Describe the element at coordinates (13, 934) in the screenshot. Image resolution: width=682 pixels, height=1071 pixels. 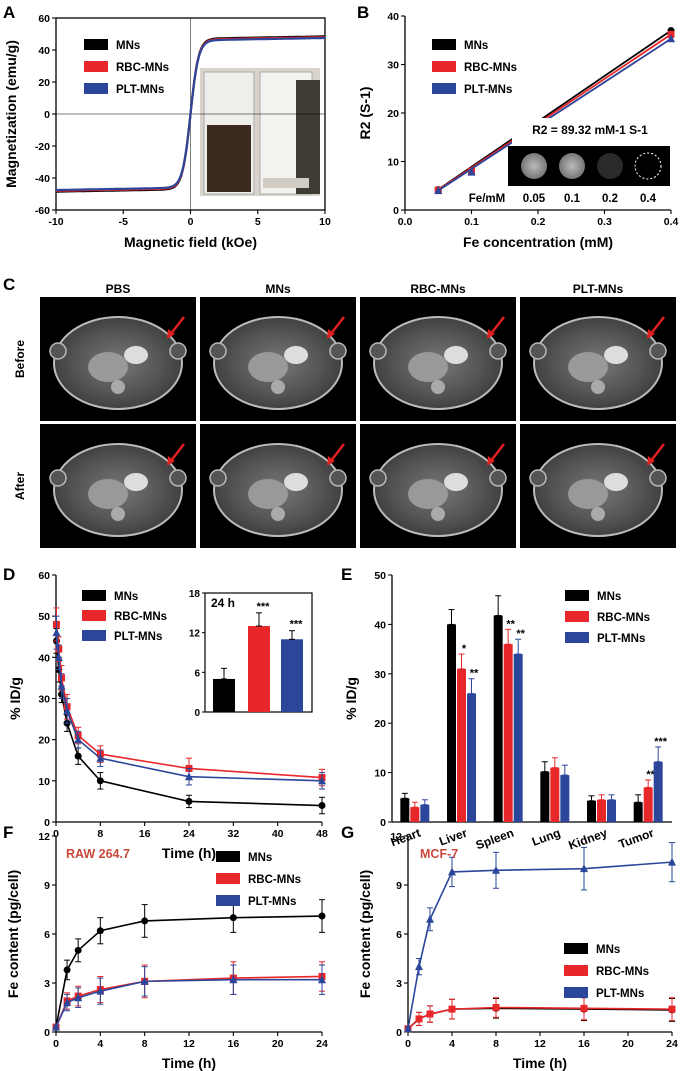
I see `y-axis-label: Fe content (pg/cell)` at that location.